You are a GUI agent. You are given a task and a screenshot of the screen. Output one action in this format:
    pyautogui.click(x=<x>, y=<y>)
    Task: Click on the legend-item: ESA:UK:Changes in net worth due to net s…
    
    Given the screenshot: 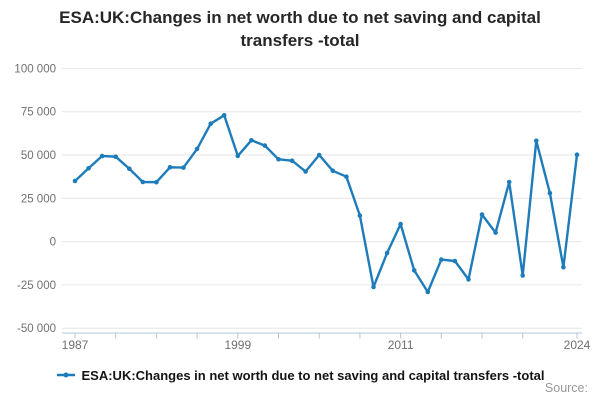 What is the action you would take?
    pyautogui.click(x=300, y=375)
    